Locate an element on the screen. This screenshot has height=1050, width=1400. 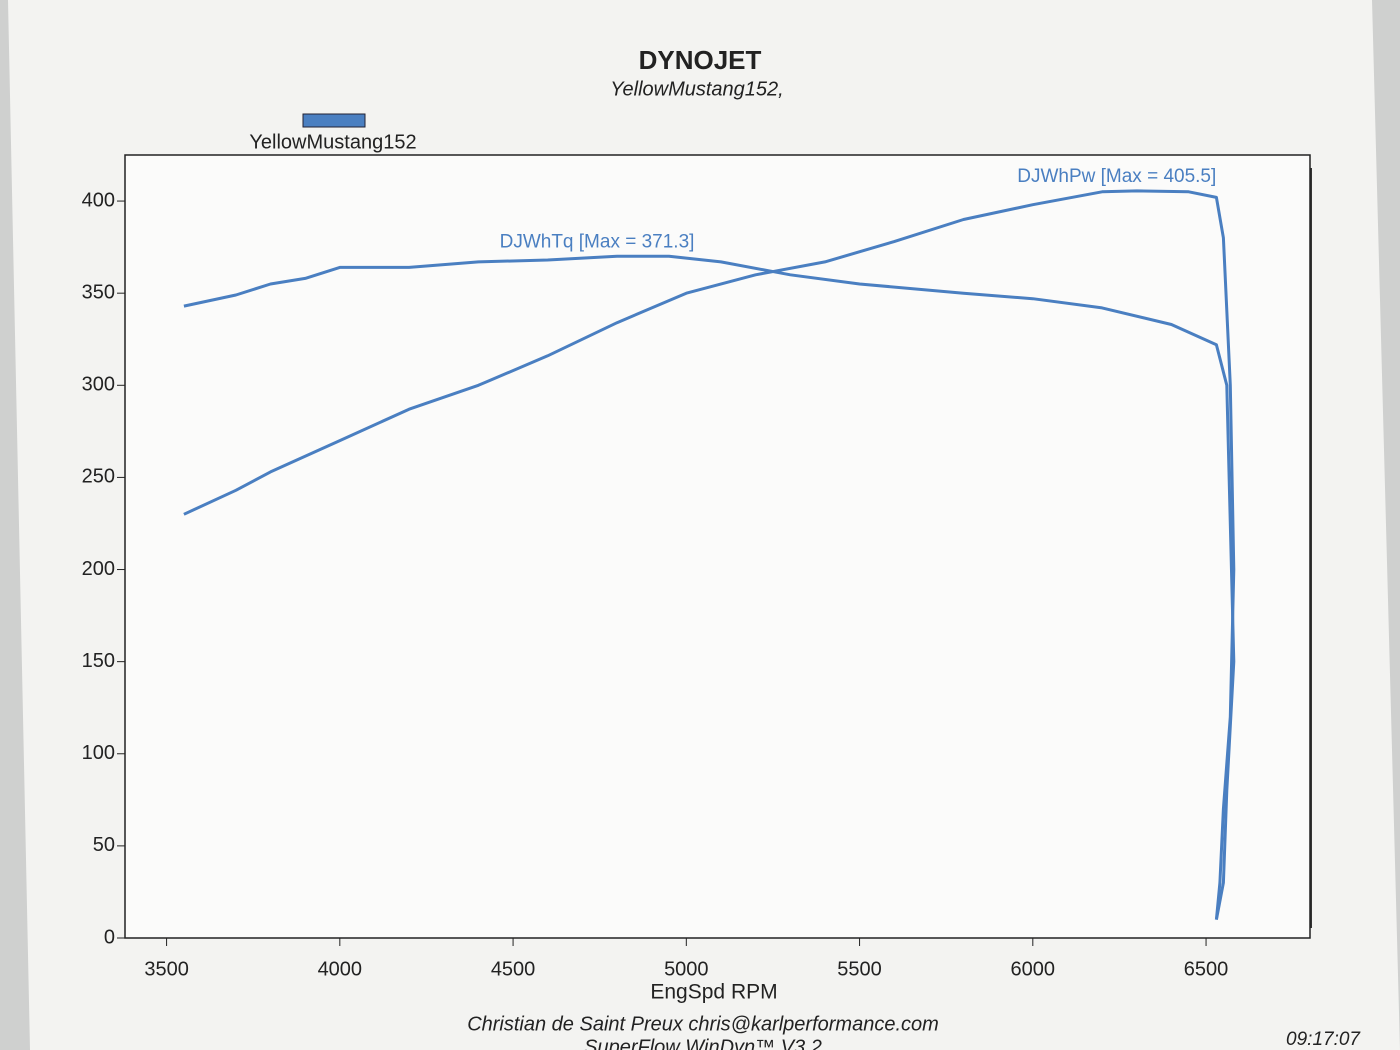
footer-line: SuperFlow WinDyn™ V3.2 is located at coordinates (703, 1043).